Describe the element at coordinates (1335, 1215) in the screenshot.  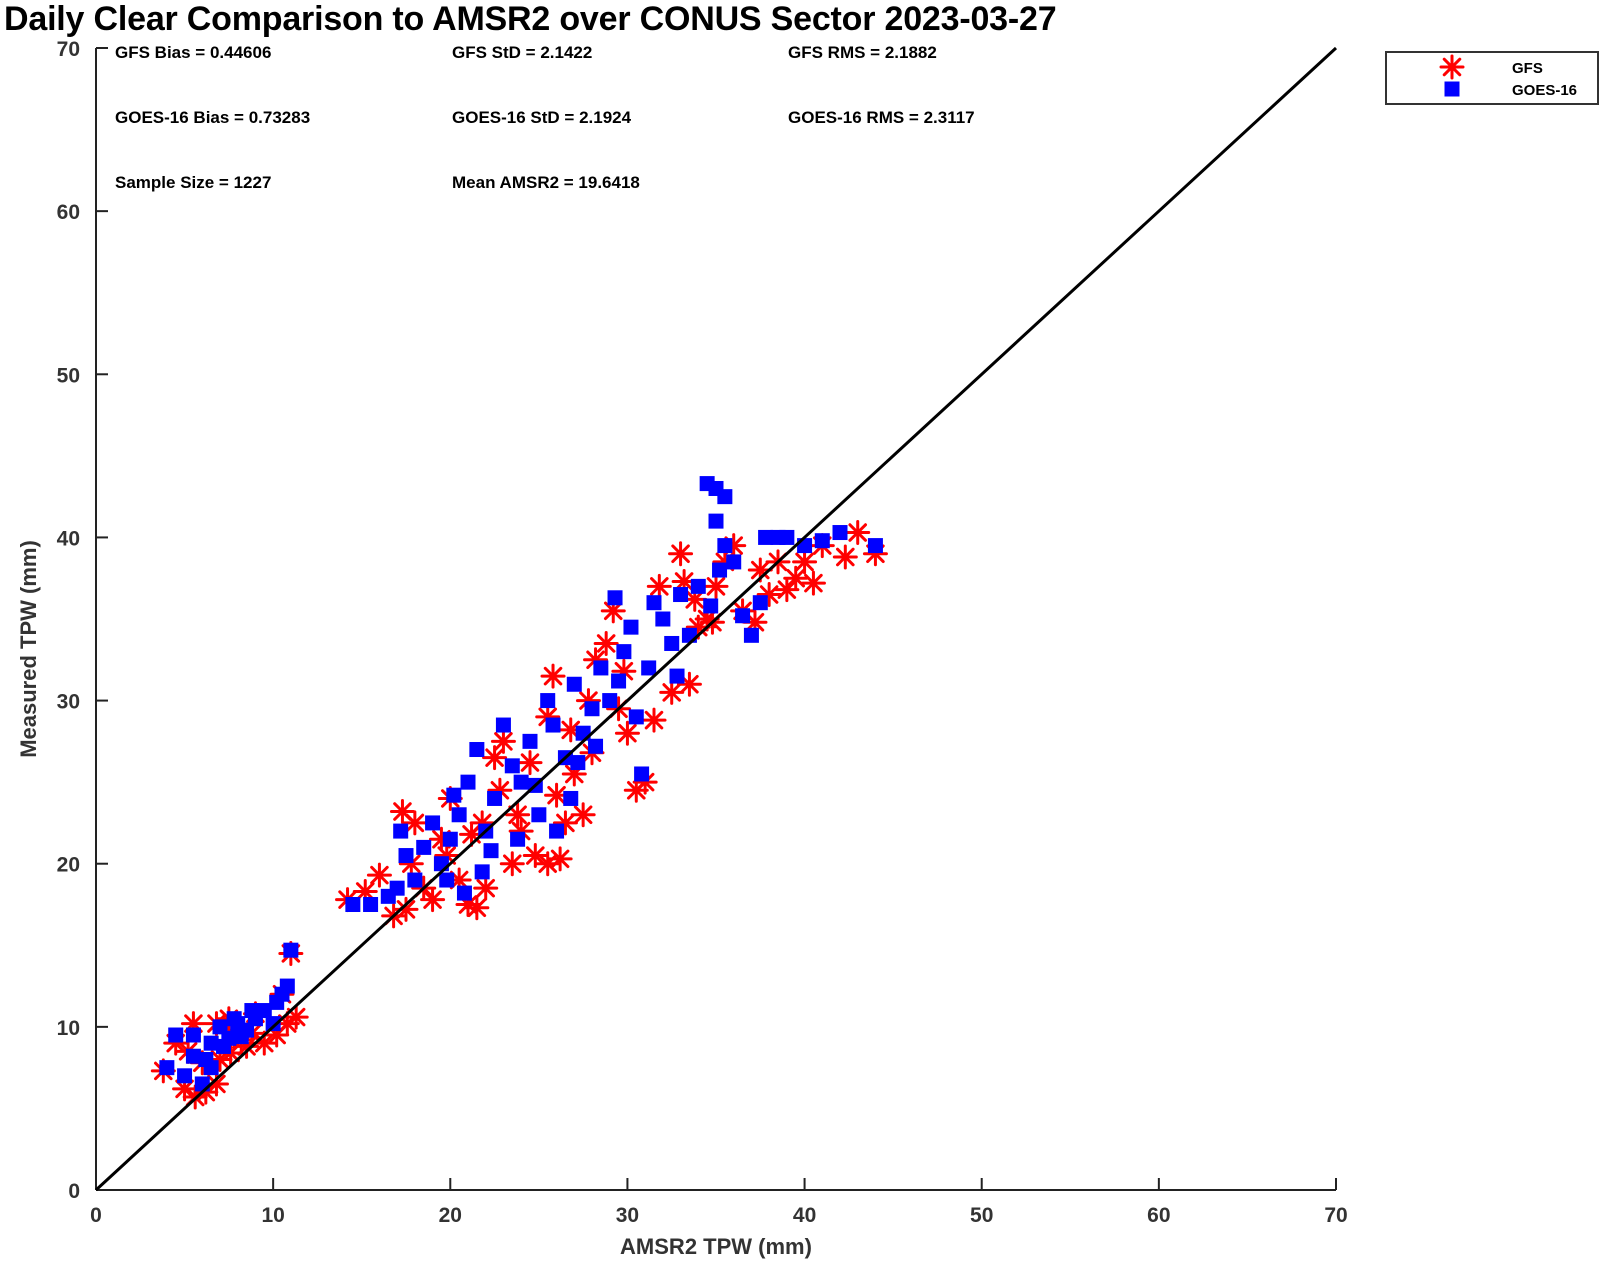
I see `x-tick-label: 70` at that location.